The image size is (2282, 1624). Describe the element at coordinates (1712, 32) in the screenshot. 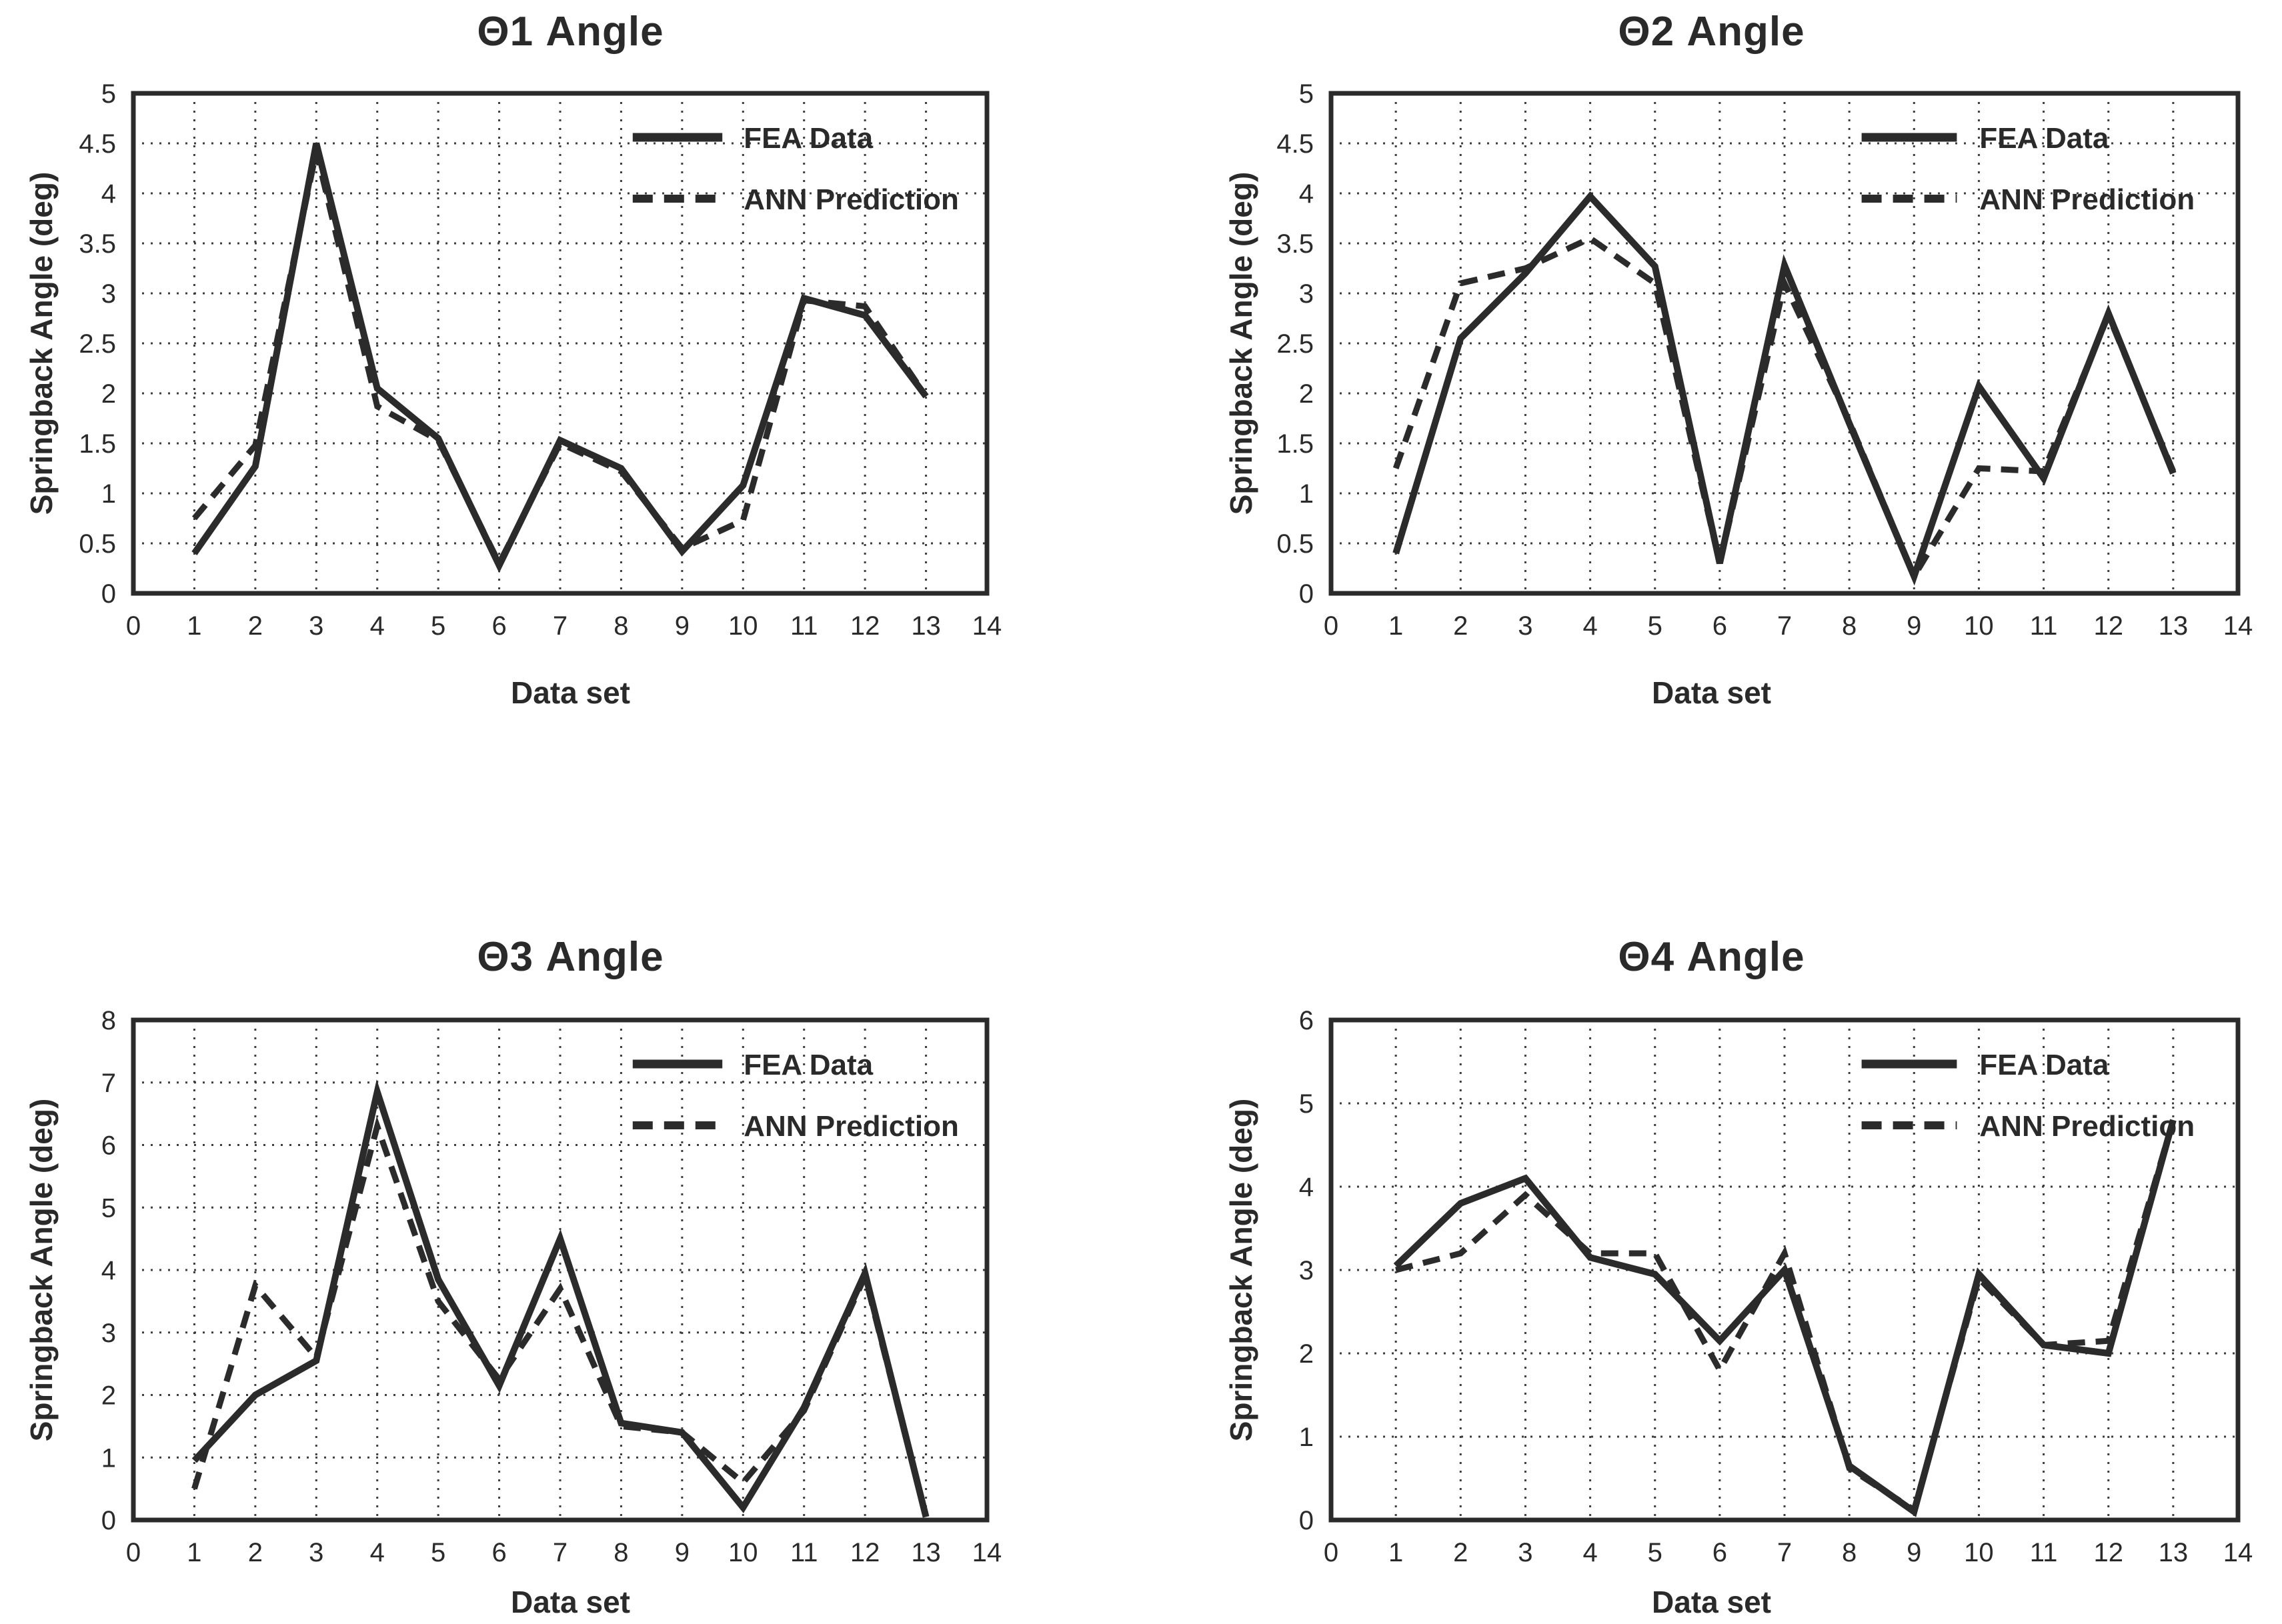

I see `chart-title: Θ2 Angle` at that location.